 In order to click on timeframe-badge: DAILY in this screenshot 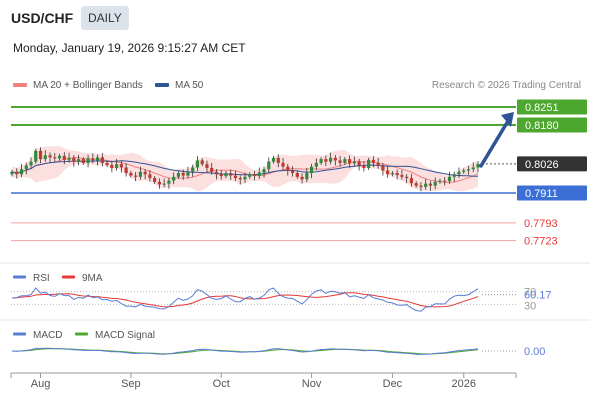, I will do `click(105, 18)`.